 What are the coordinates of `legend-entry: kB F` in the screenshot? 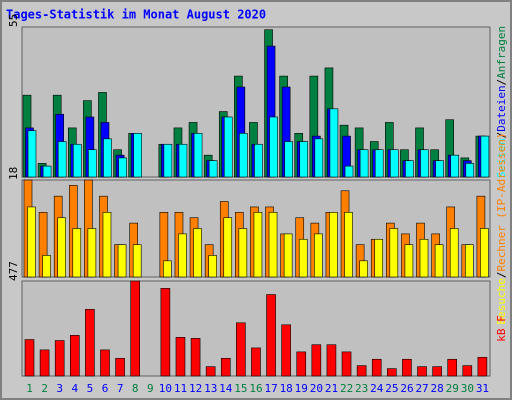 It's located at (501, 328).